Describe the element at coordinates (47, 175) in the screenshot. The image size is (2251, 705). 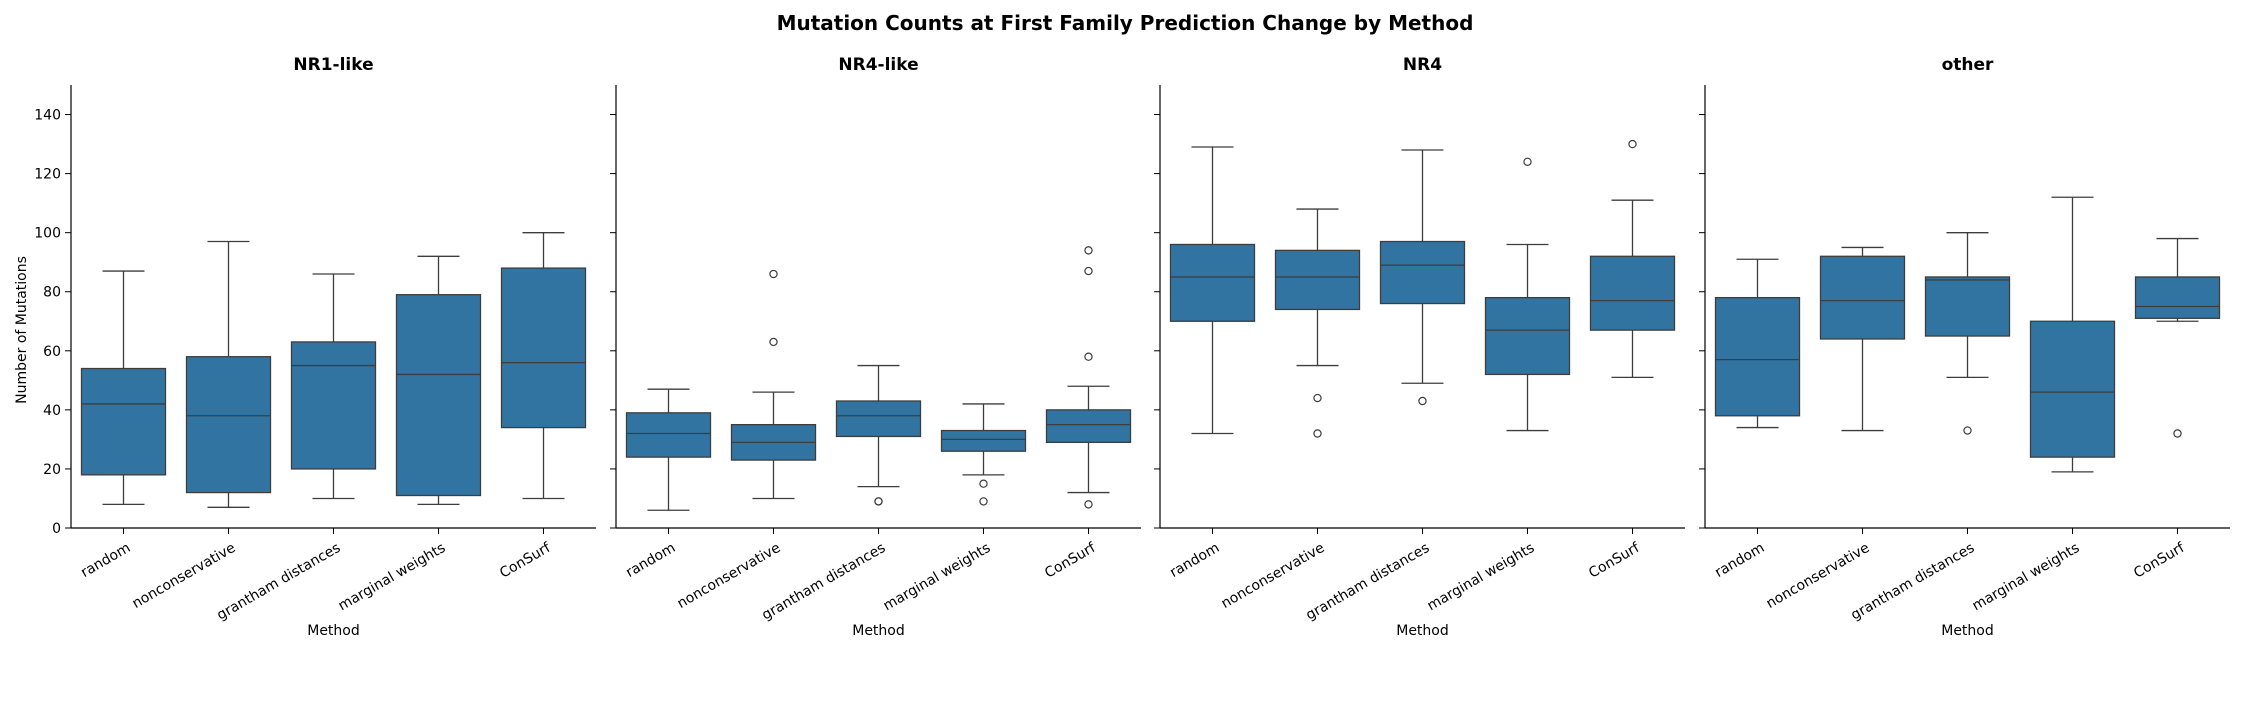
I see `y-tick-label: 120` at that location.